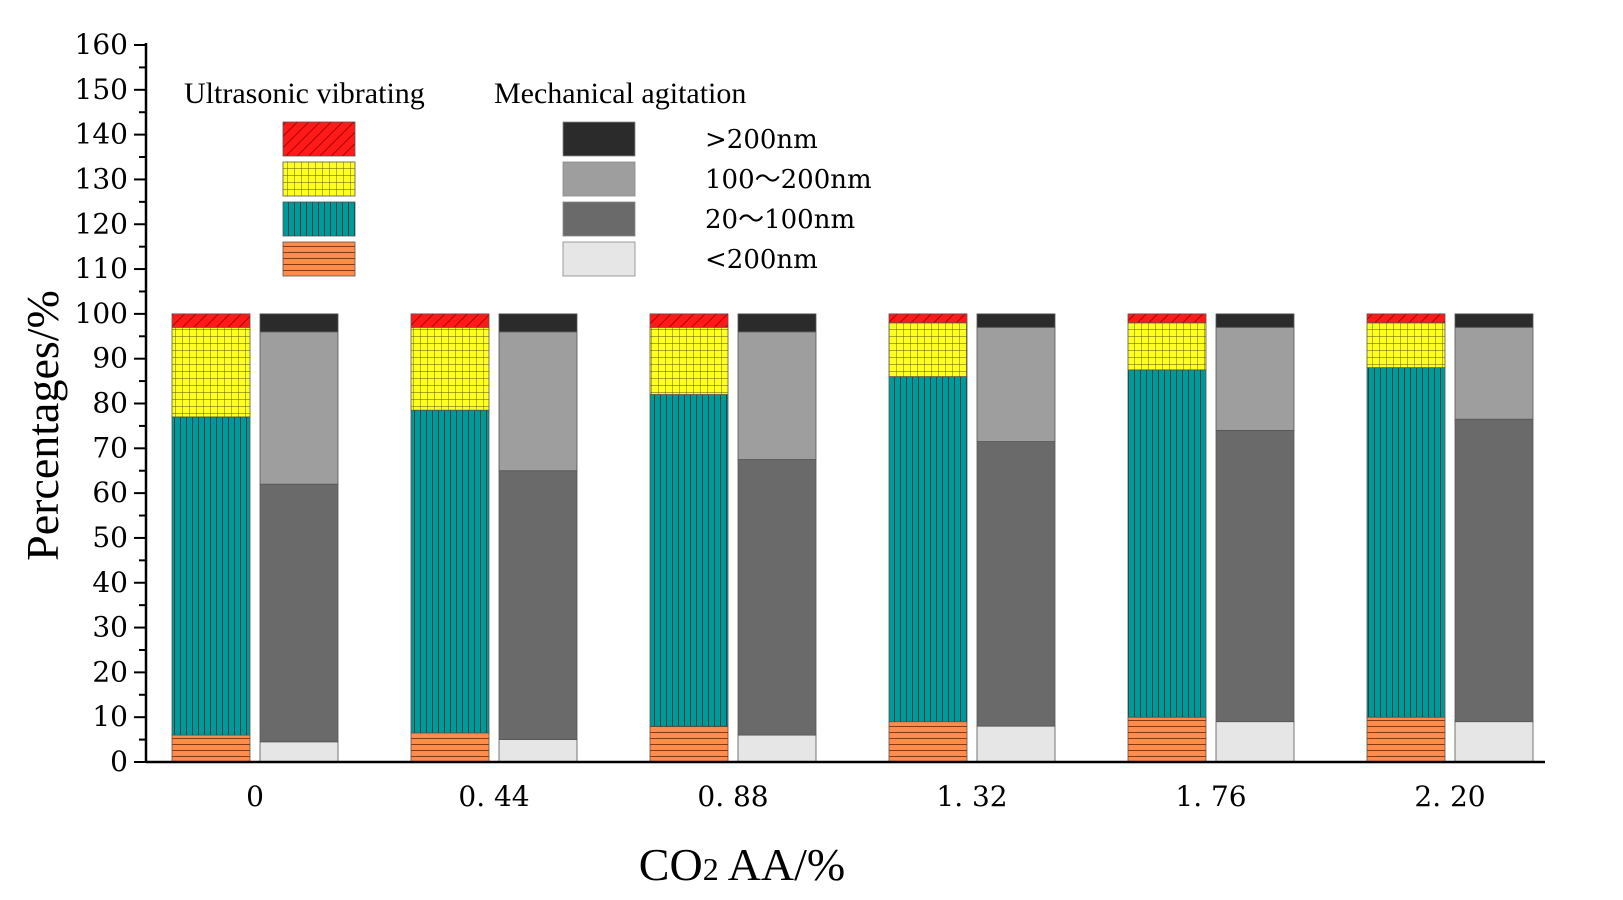 This screenshot has height=900, width=1623. What do you see at coordinates (599, 179) in the screenshot?
I see `legend-swatch-mechanical-100200nm` at bounding box center [599, 179].